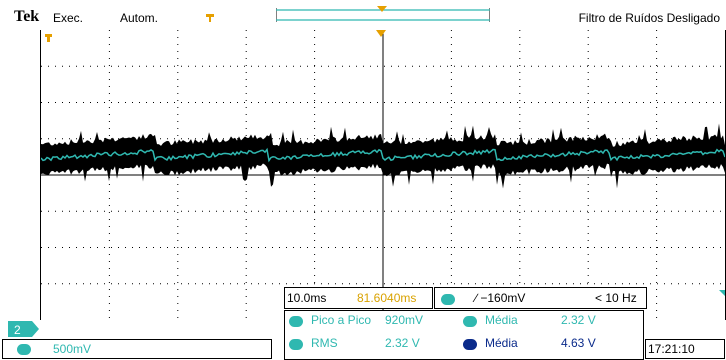 The height and width of the screenshot is (360, 726). Describe the element at coordinates (68, 18) in the screenshot. I see `acquisition-state: Exec.` at that location.